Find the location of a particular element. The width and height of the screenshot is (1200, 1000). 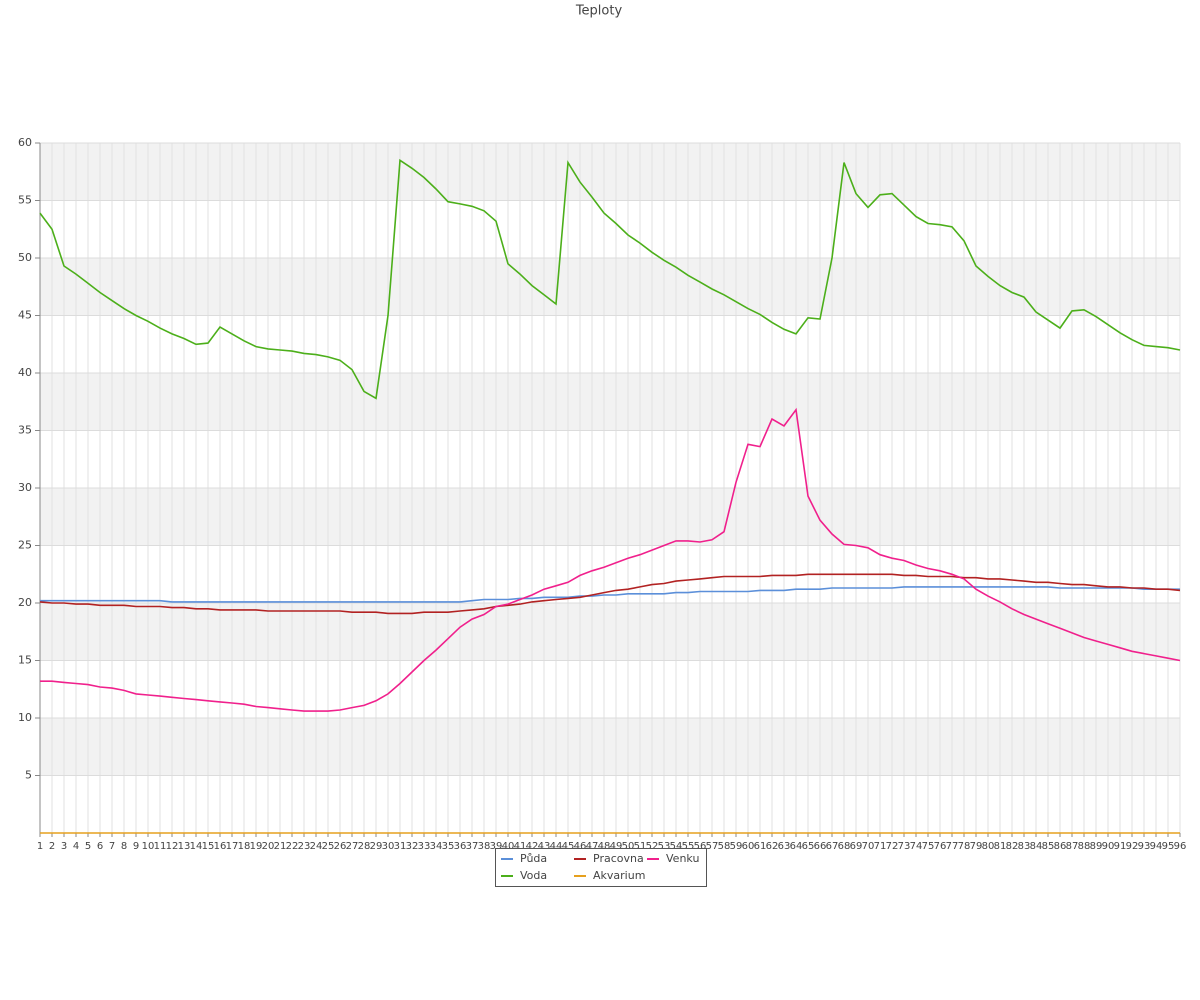

legend-box is located at coordinates (601, 867).